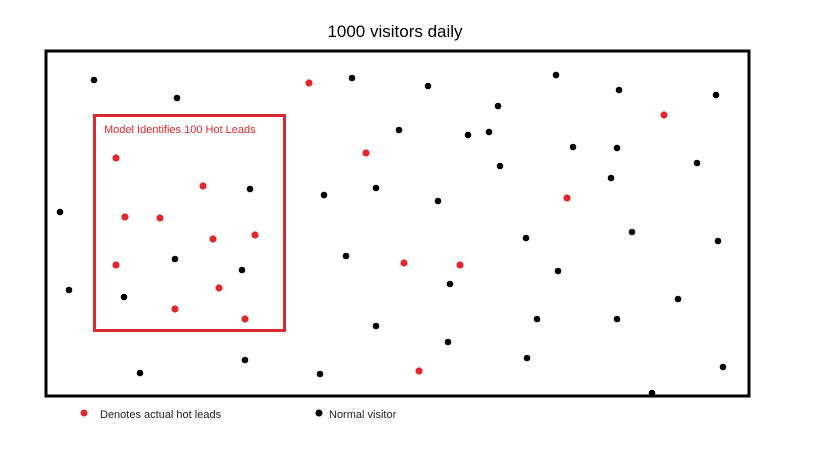 The image size is (819, 460). Describe the element at coordinates (84, 413) in the screenshot. I see `legend-hot-lead-dot` at that location.